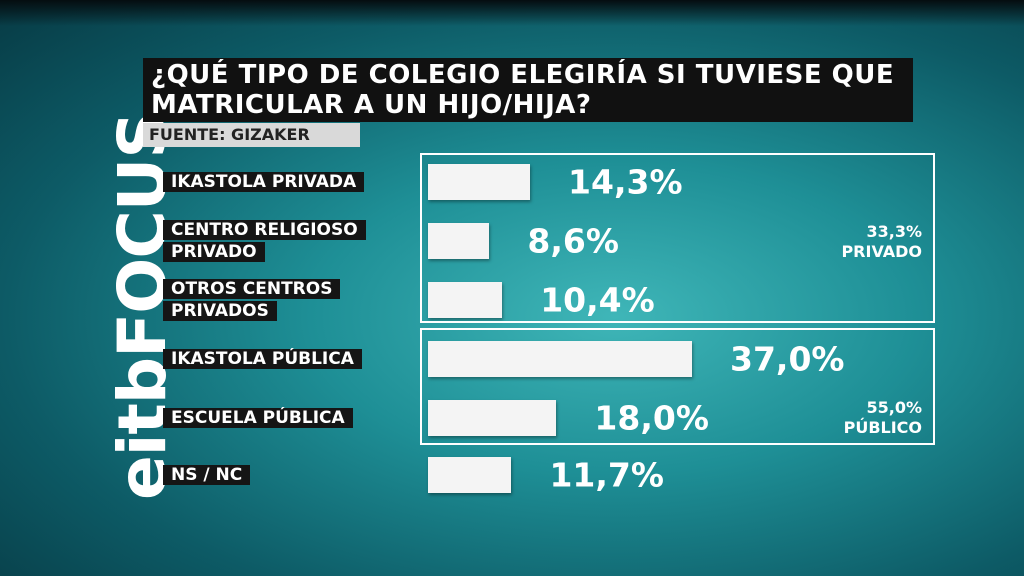 Image resolution: width=1024 pixels, height=576 pixels. What do you see at coordinates (651, 418) in the screenshot?
I see `value-label: 18,0%` at bounding box center [651, 418].